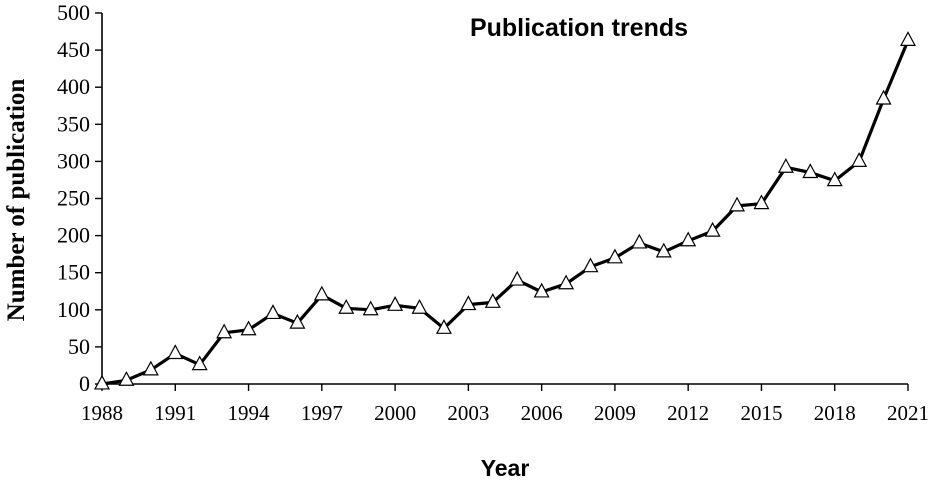 The height and width of the screenshot is (484, 935). Describe the element at coordinates (688, 413) in the screenshot. I see `x-tick-label: 2012` at that location.